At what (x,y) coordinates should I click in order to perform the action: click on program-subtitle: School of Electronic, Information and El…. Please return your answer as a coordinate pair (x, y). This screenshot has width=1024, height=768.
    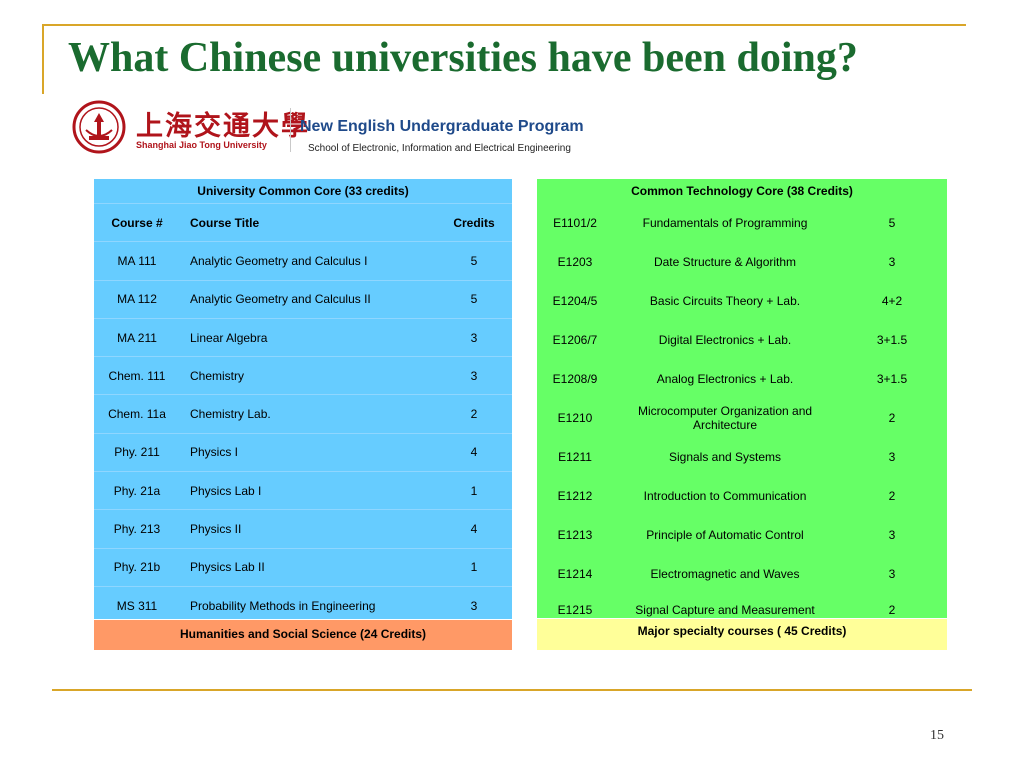
    Looking at the image, I should click on (439, 148).